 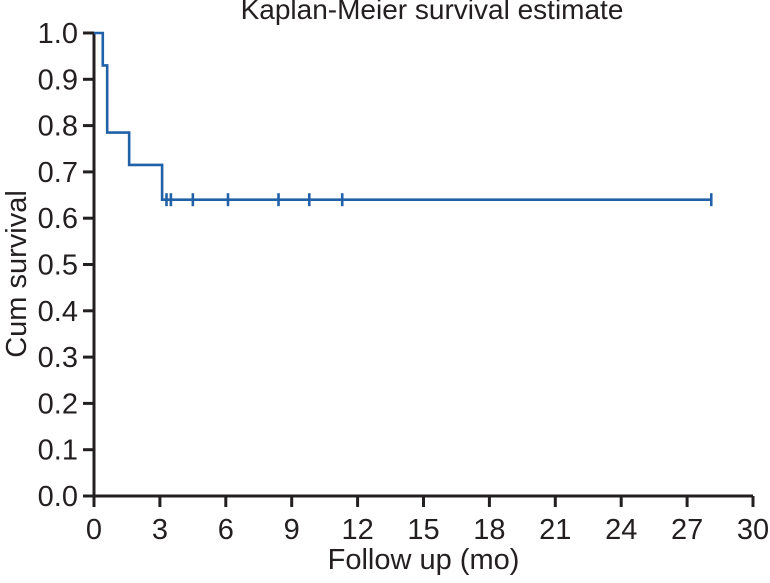 I want to click on x-tick-label: 6, so click(x=226, y=530).